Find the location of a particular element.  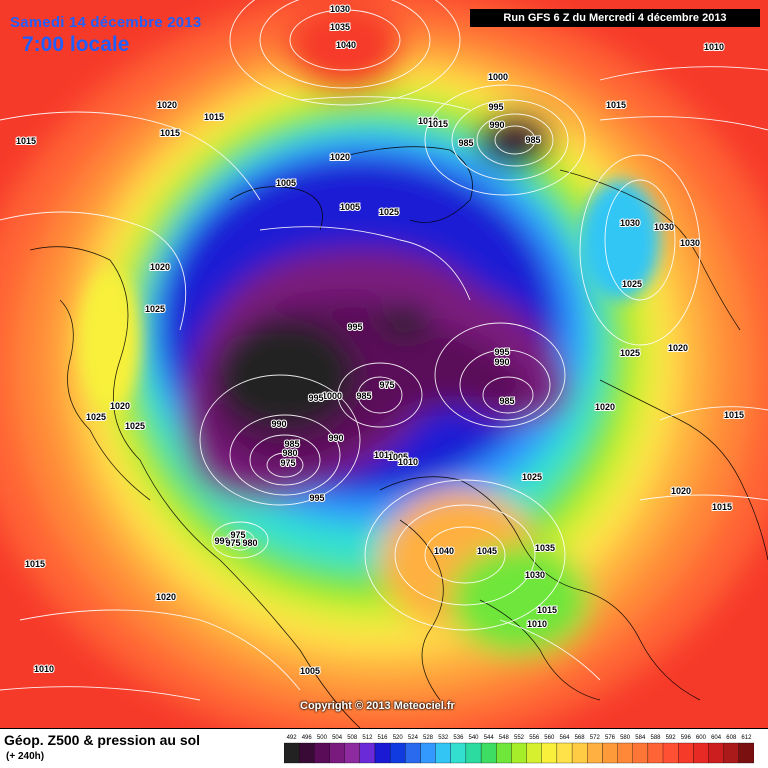

scale-tick-label: 512 is located at coordinates (367, 738).